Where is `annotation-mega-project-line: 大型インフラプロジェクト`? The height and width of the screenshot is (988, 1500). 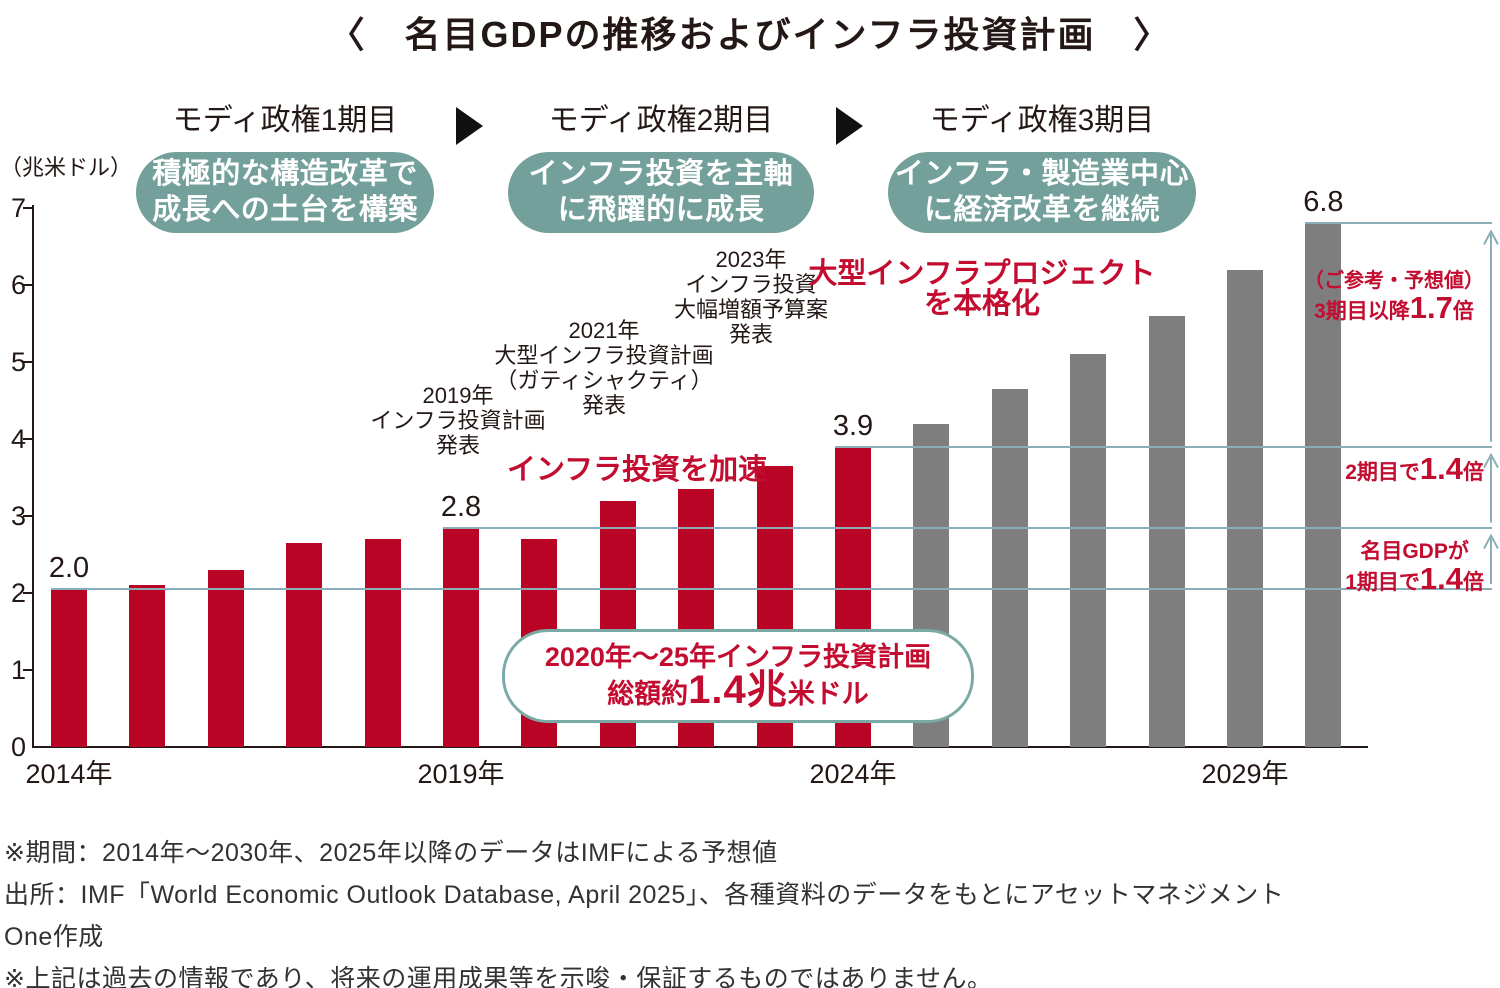
annotation-mega-project-line: 大型インフラプロジェクト is located at coordinates (982, 274).